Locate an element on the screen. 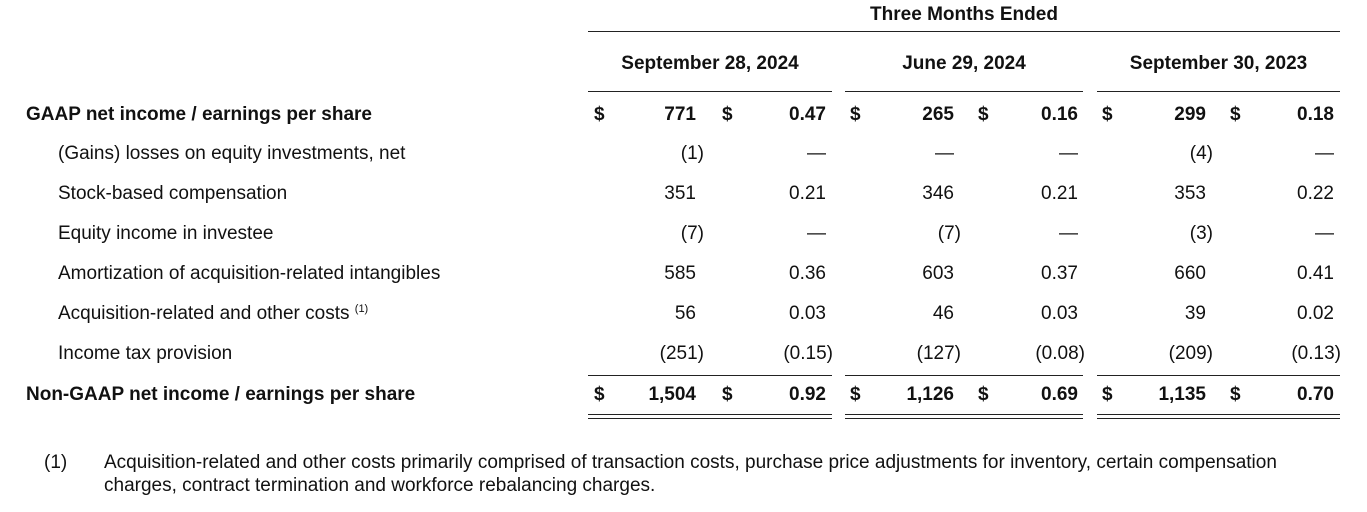  table-cell: (0.08) is located at coordinates (1060, 353).